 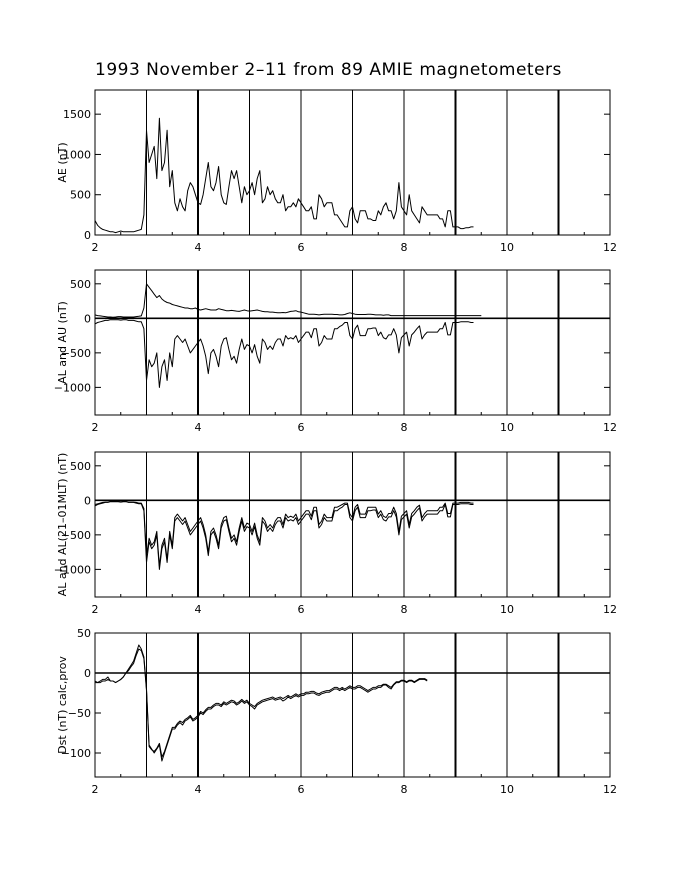 I want to click on y-tick-label: −100, so click(x=76, y=753).